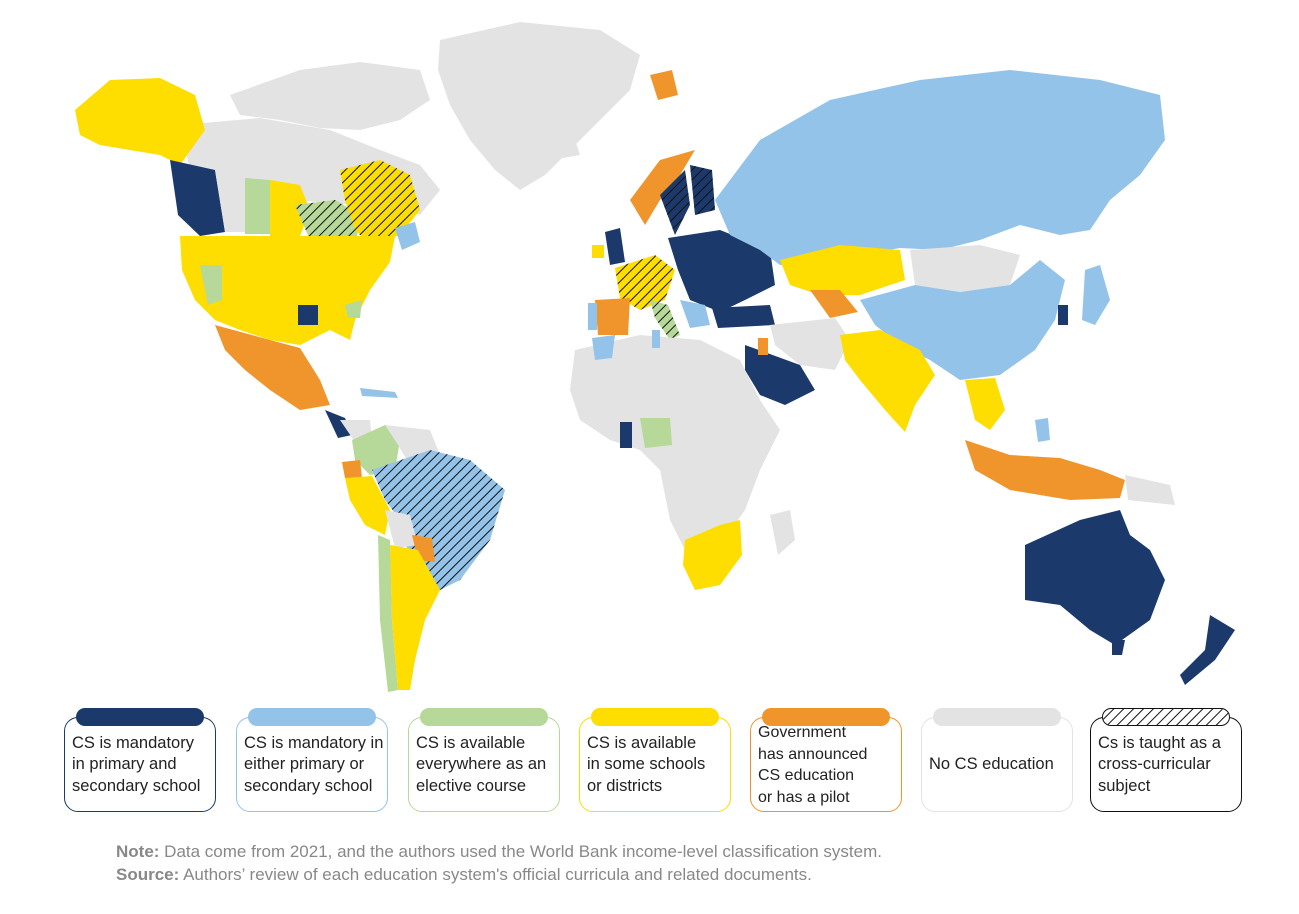  What do you see at coordinates (645, 282) in the screenshot?
I see `region-france-germany-hatch` at bounding box center [645, 282].